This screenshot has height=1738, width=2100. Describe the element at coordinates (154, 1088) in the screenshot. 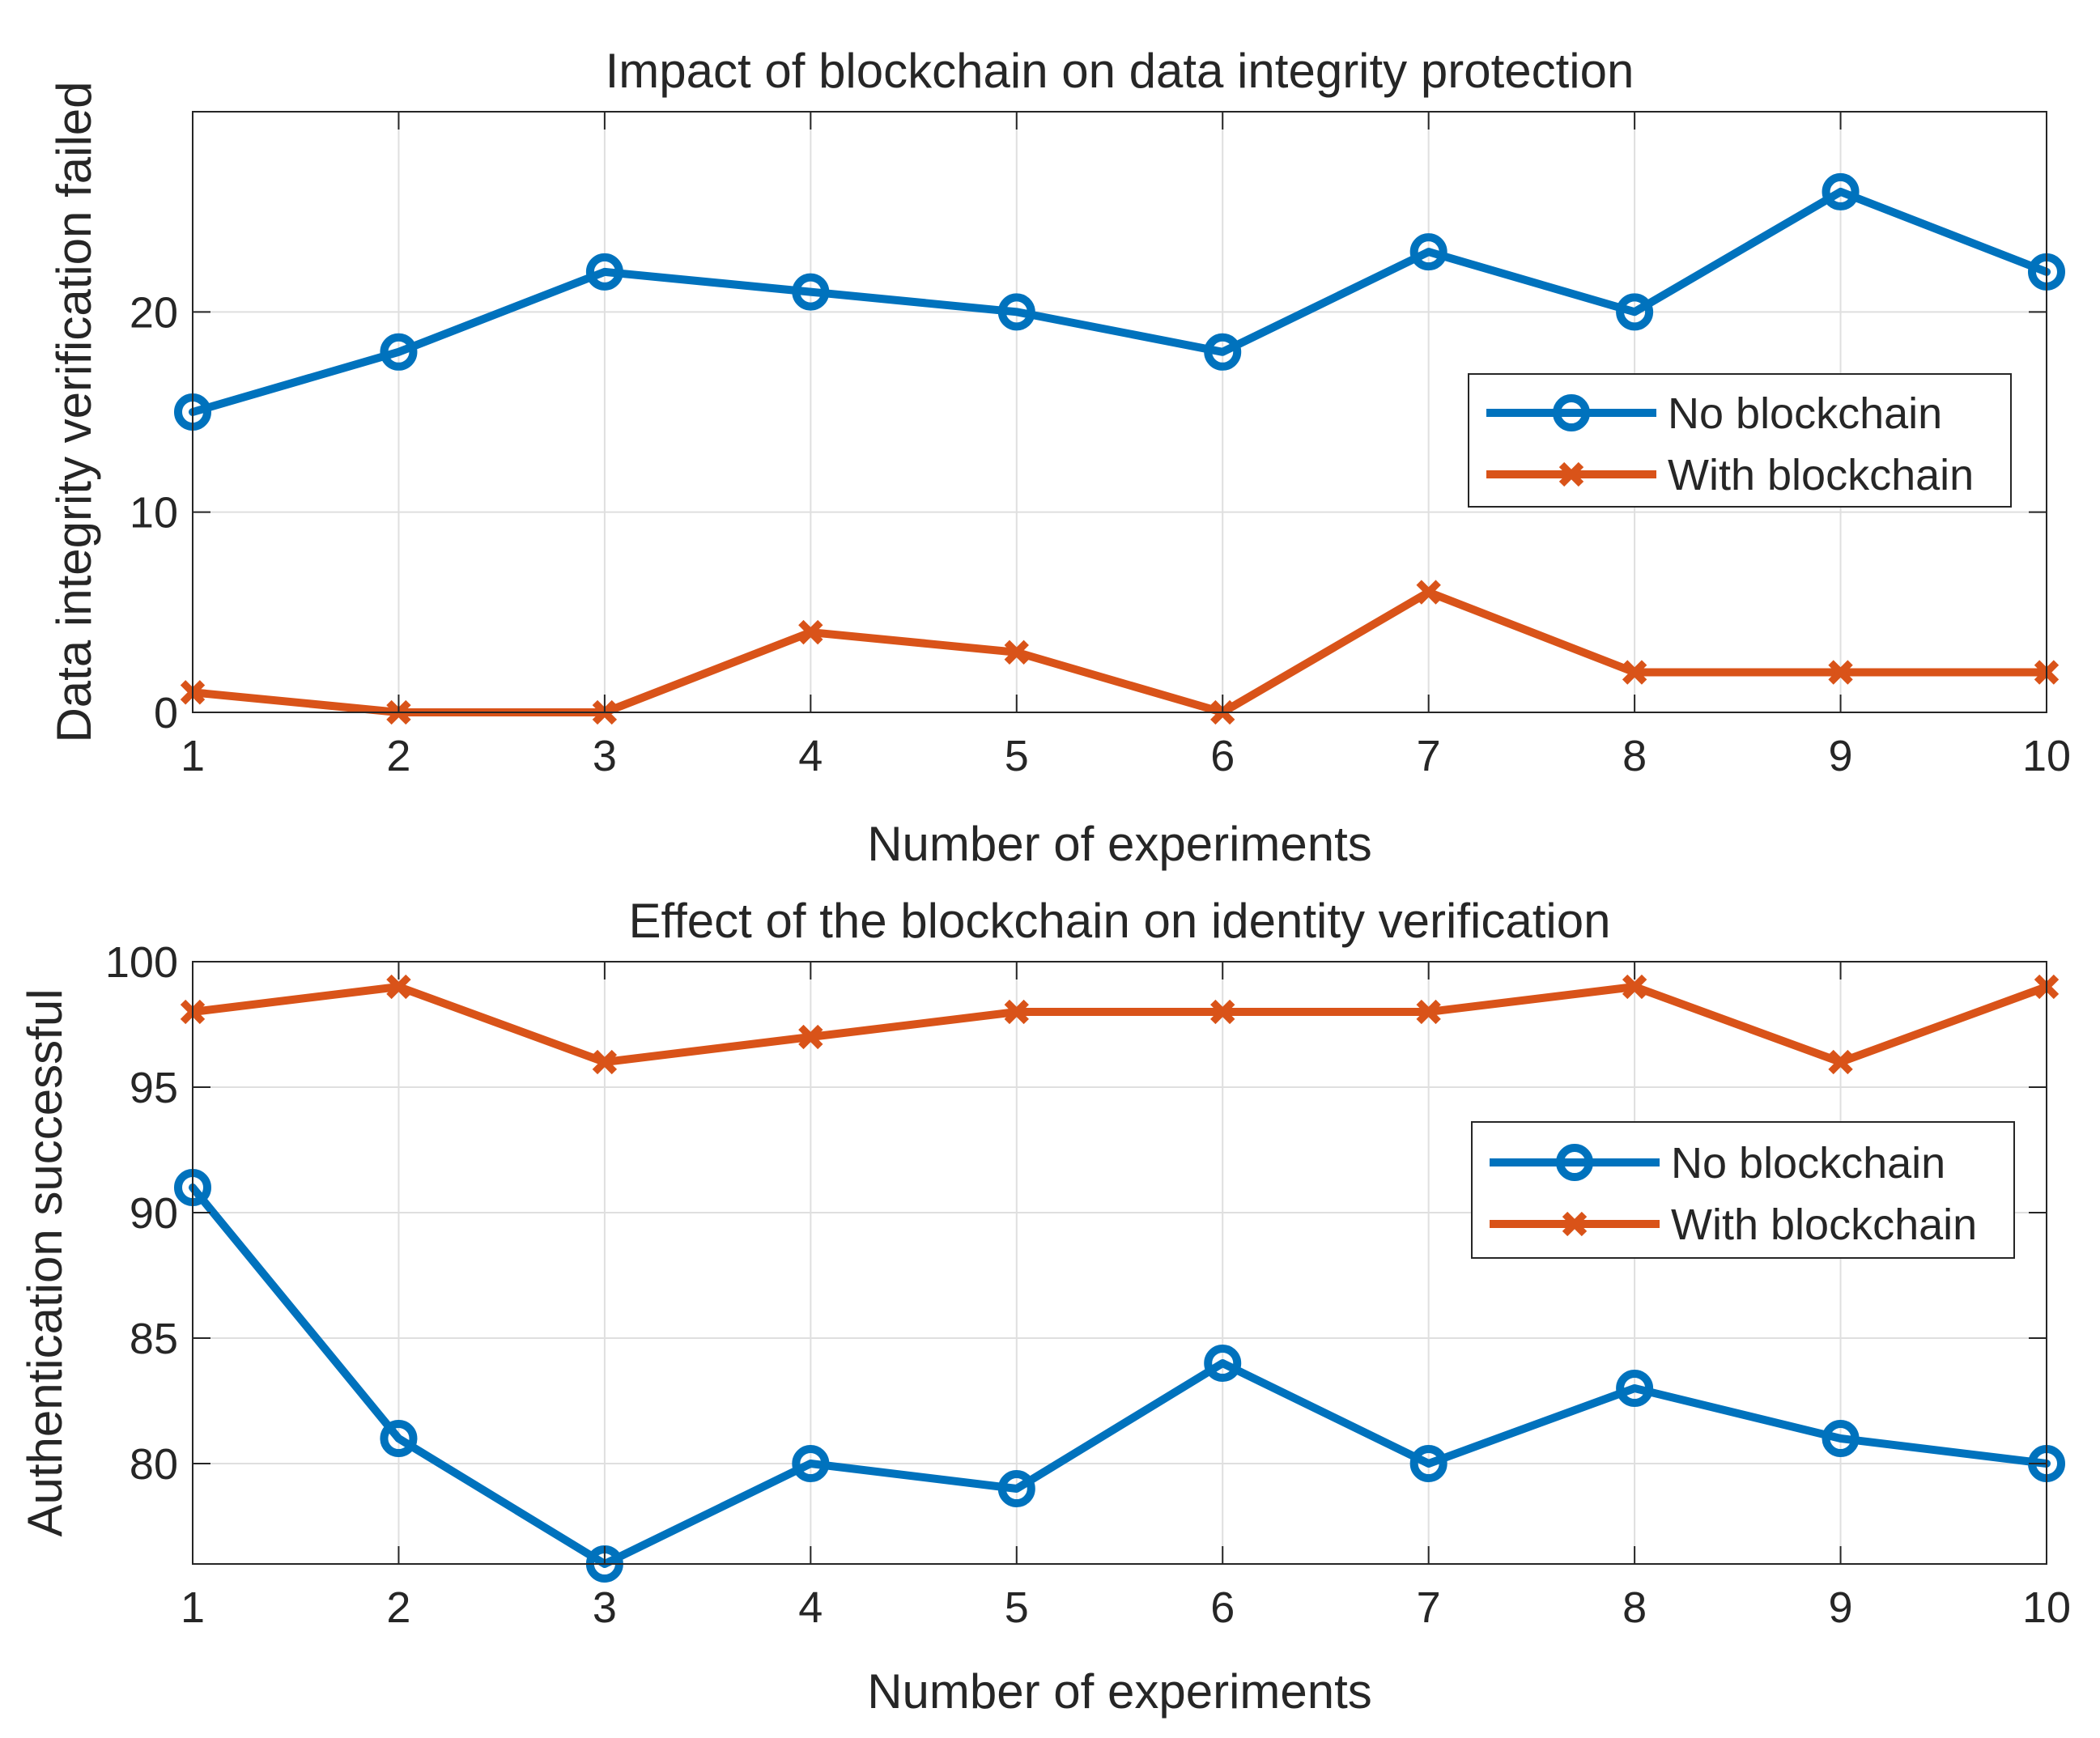

I see `y-tick-label: 95` at that location.